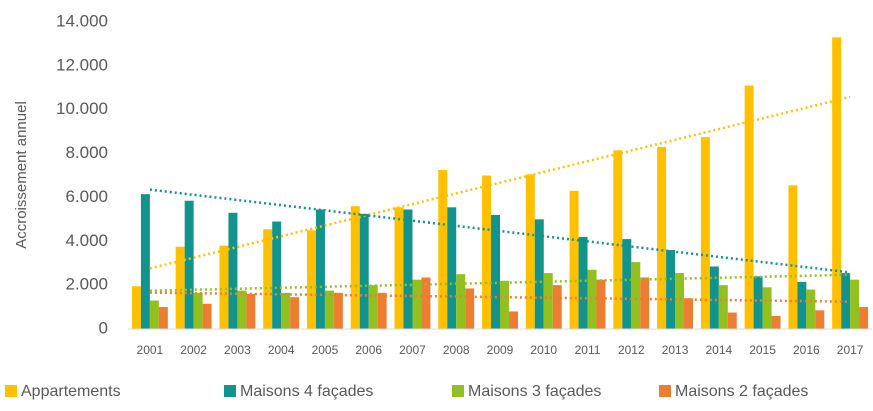 Image resolution: width=873 pixels, height=411 pixels. Describe the element at coordinates (850, 350) in the screenshot. I see `x-tick-label: 2017` at that location.